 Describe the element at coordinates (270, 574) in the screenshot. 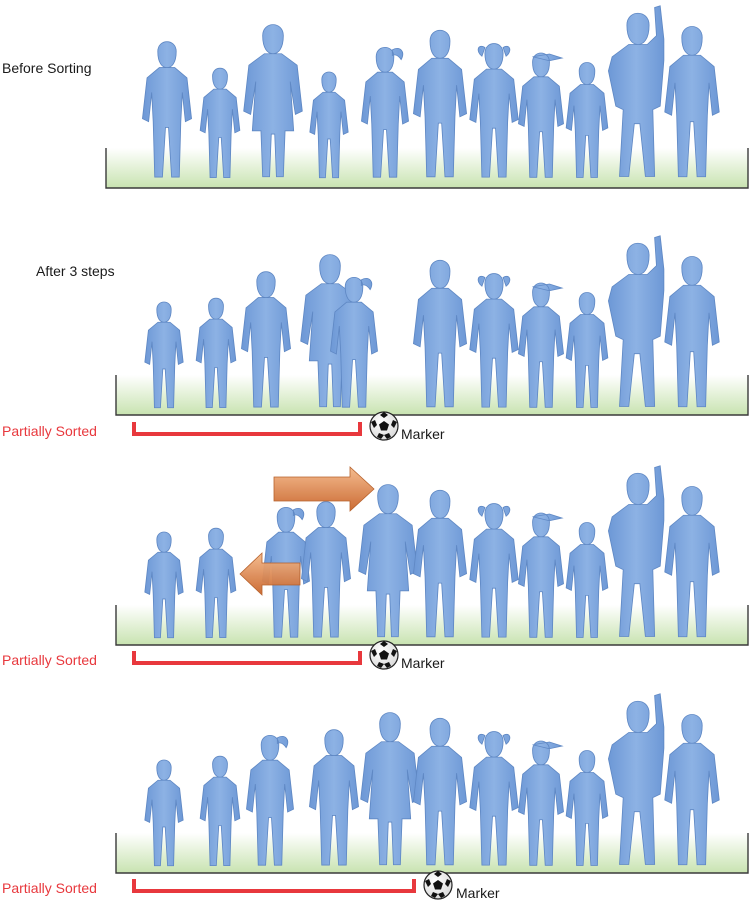

I see `arrow-left-icon` at that location.